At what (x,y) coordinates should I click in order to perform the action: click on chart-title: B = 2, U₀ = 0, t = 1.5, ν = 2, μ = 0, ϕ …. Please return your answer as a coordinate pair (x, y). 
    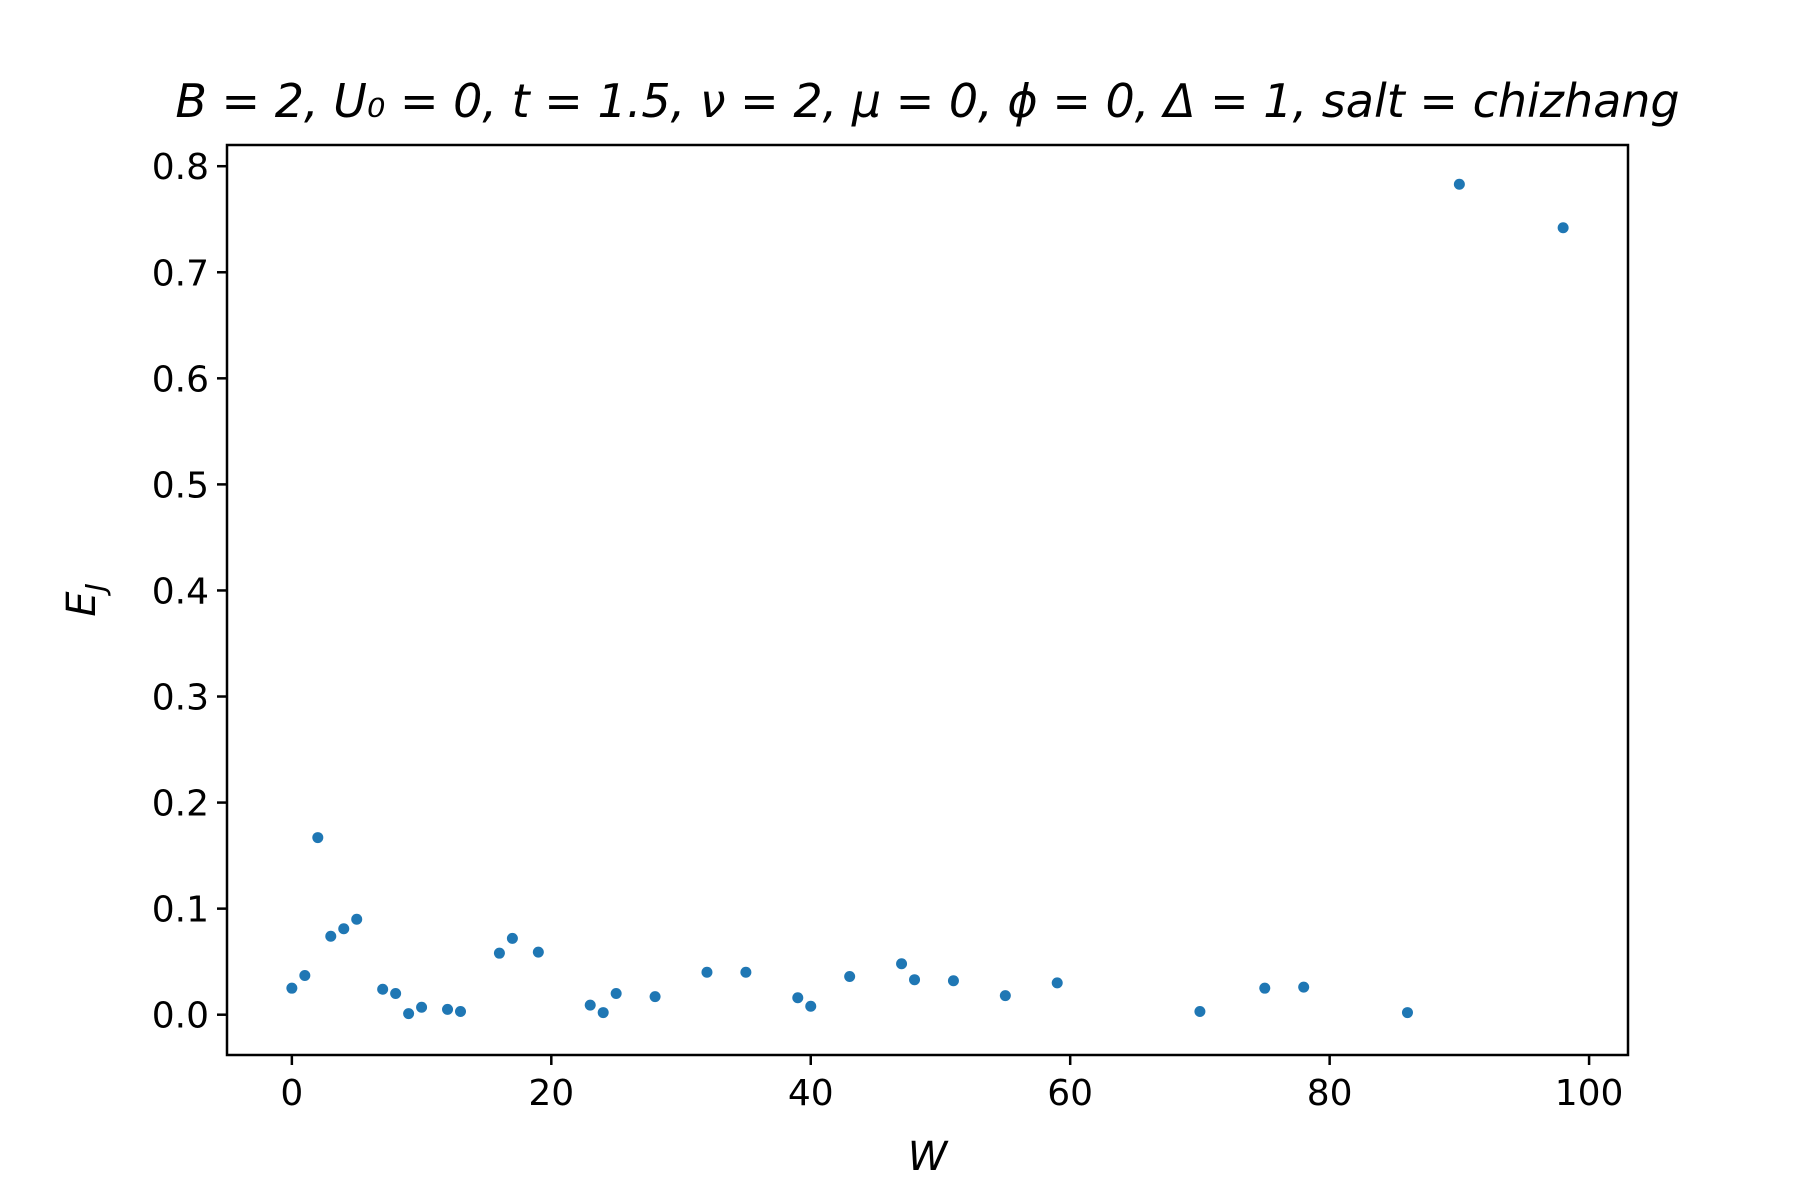
    Looking at the image, I should click on (927, 101).